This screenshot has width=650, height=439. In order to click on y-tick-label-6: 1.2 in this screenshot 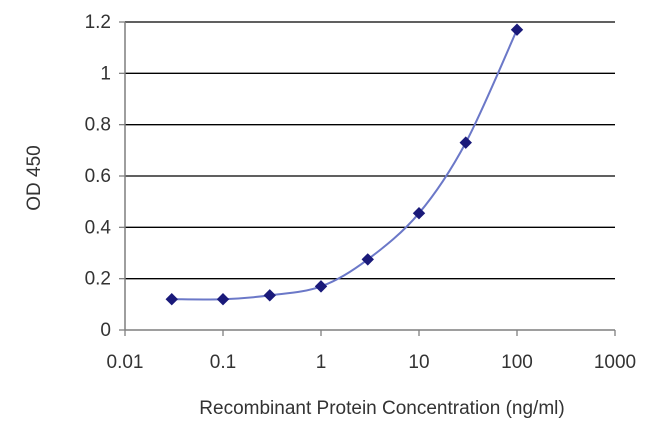, I will do `click(98, 22)`.